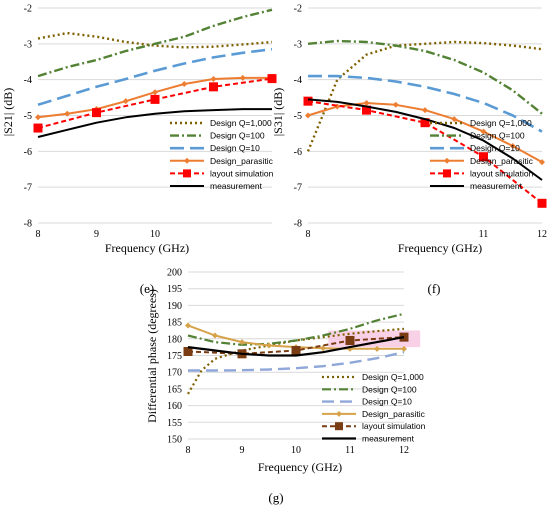  What do you see at coordinates (174, 356) in the screenshot?
I see `y-tick-label: 175` at bounding box center [174, 356].